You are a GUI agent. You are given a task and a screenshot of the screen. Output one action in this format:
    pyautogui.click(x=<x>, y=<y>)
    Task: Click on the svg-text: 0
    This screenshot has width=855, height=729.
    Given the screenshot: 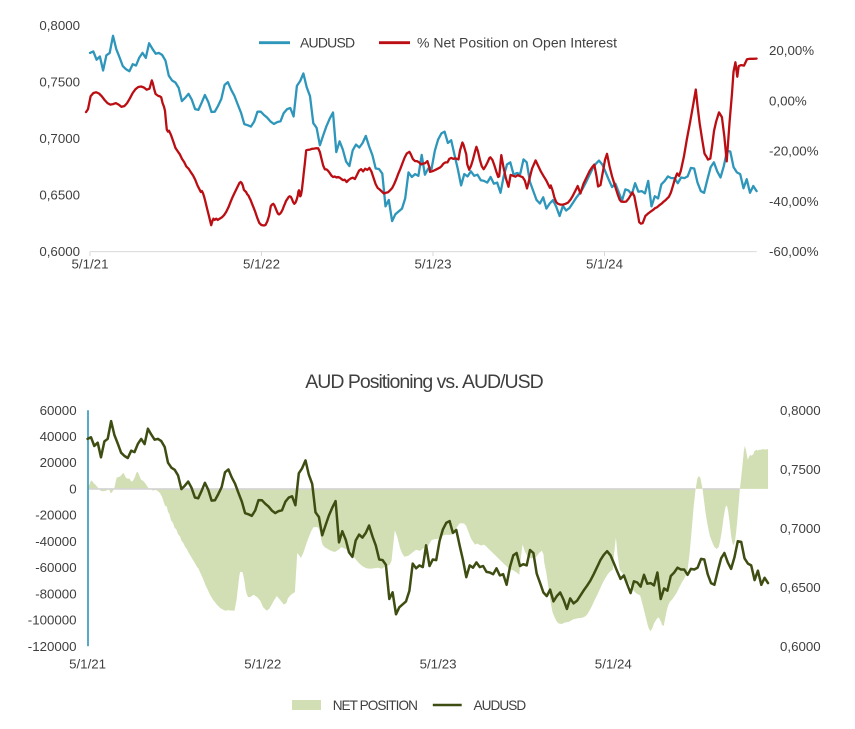 What is the action you would take?
    pyautogui.click(x=72, y=489)
    